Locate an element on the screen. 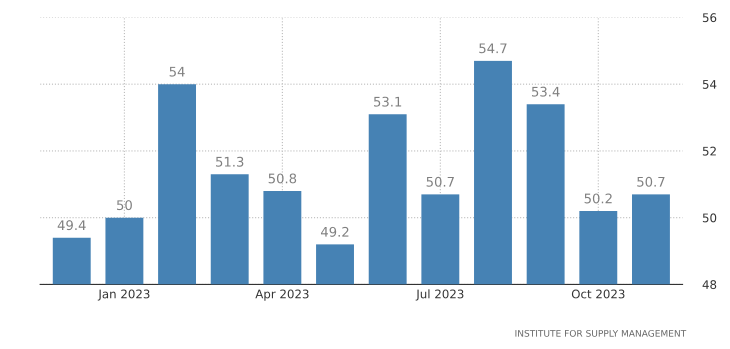  data-label: 54 is located at coordinates (177, 71).